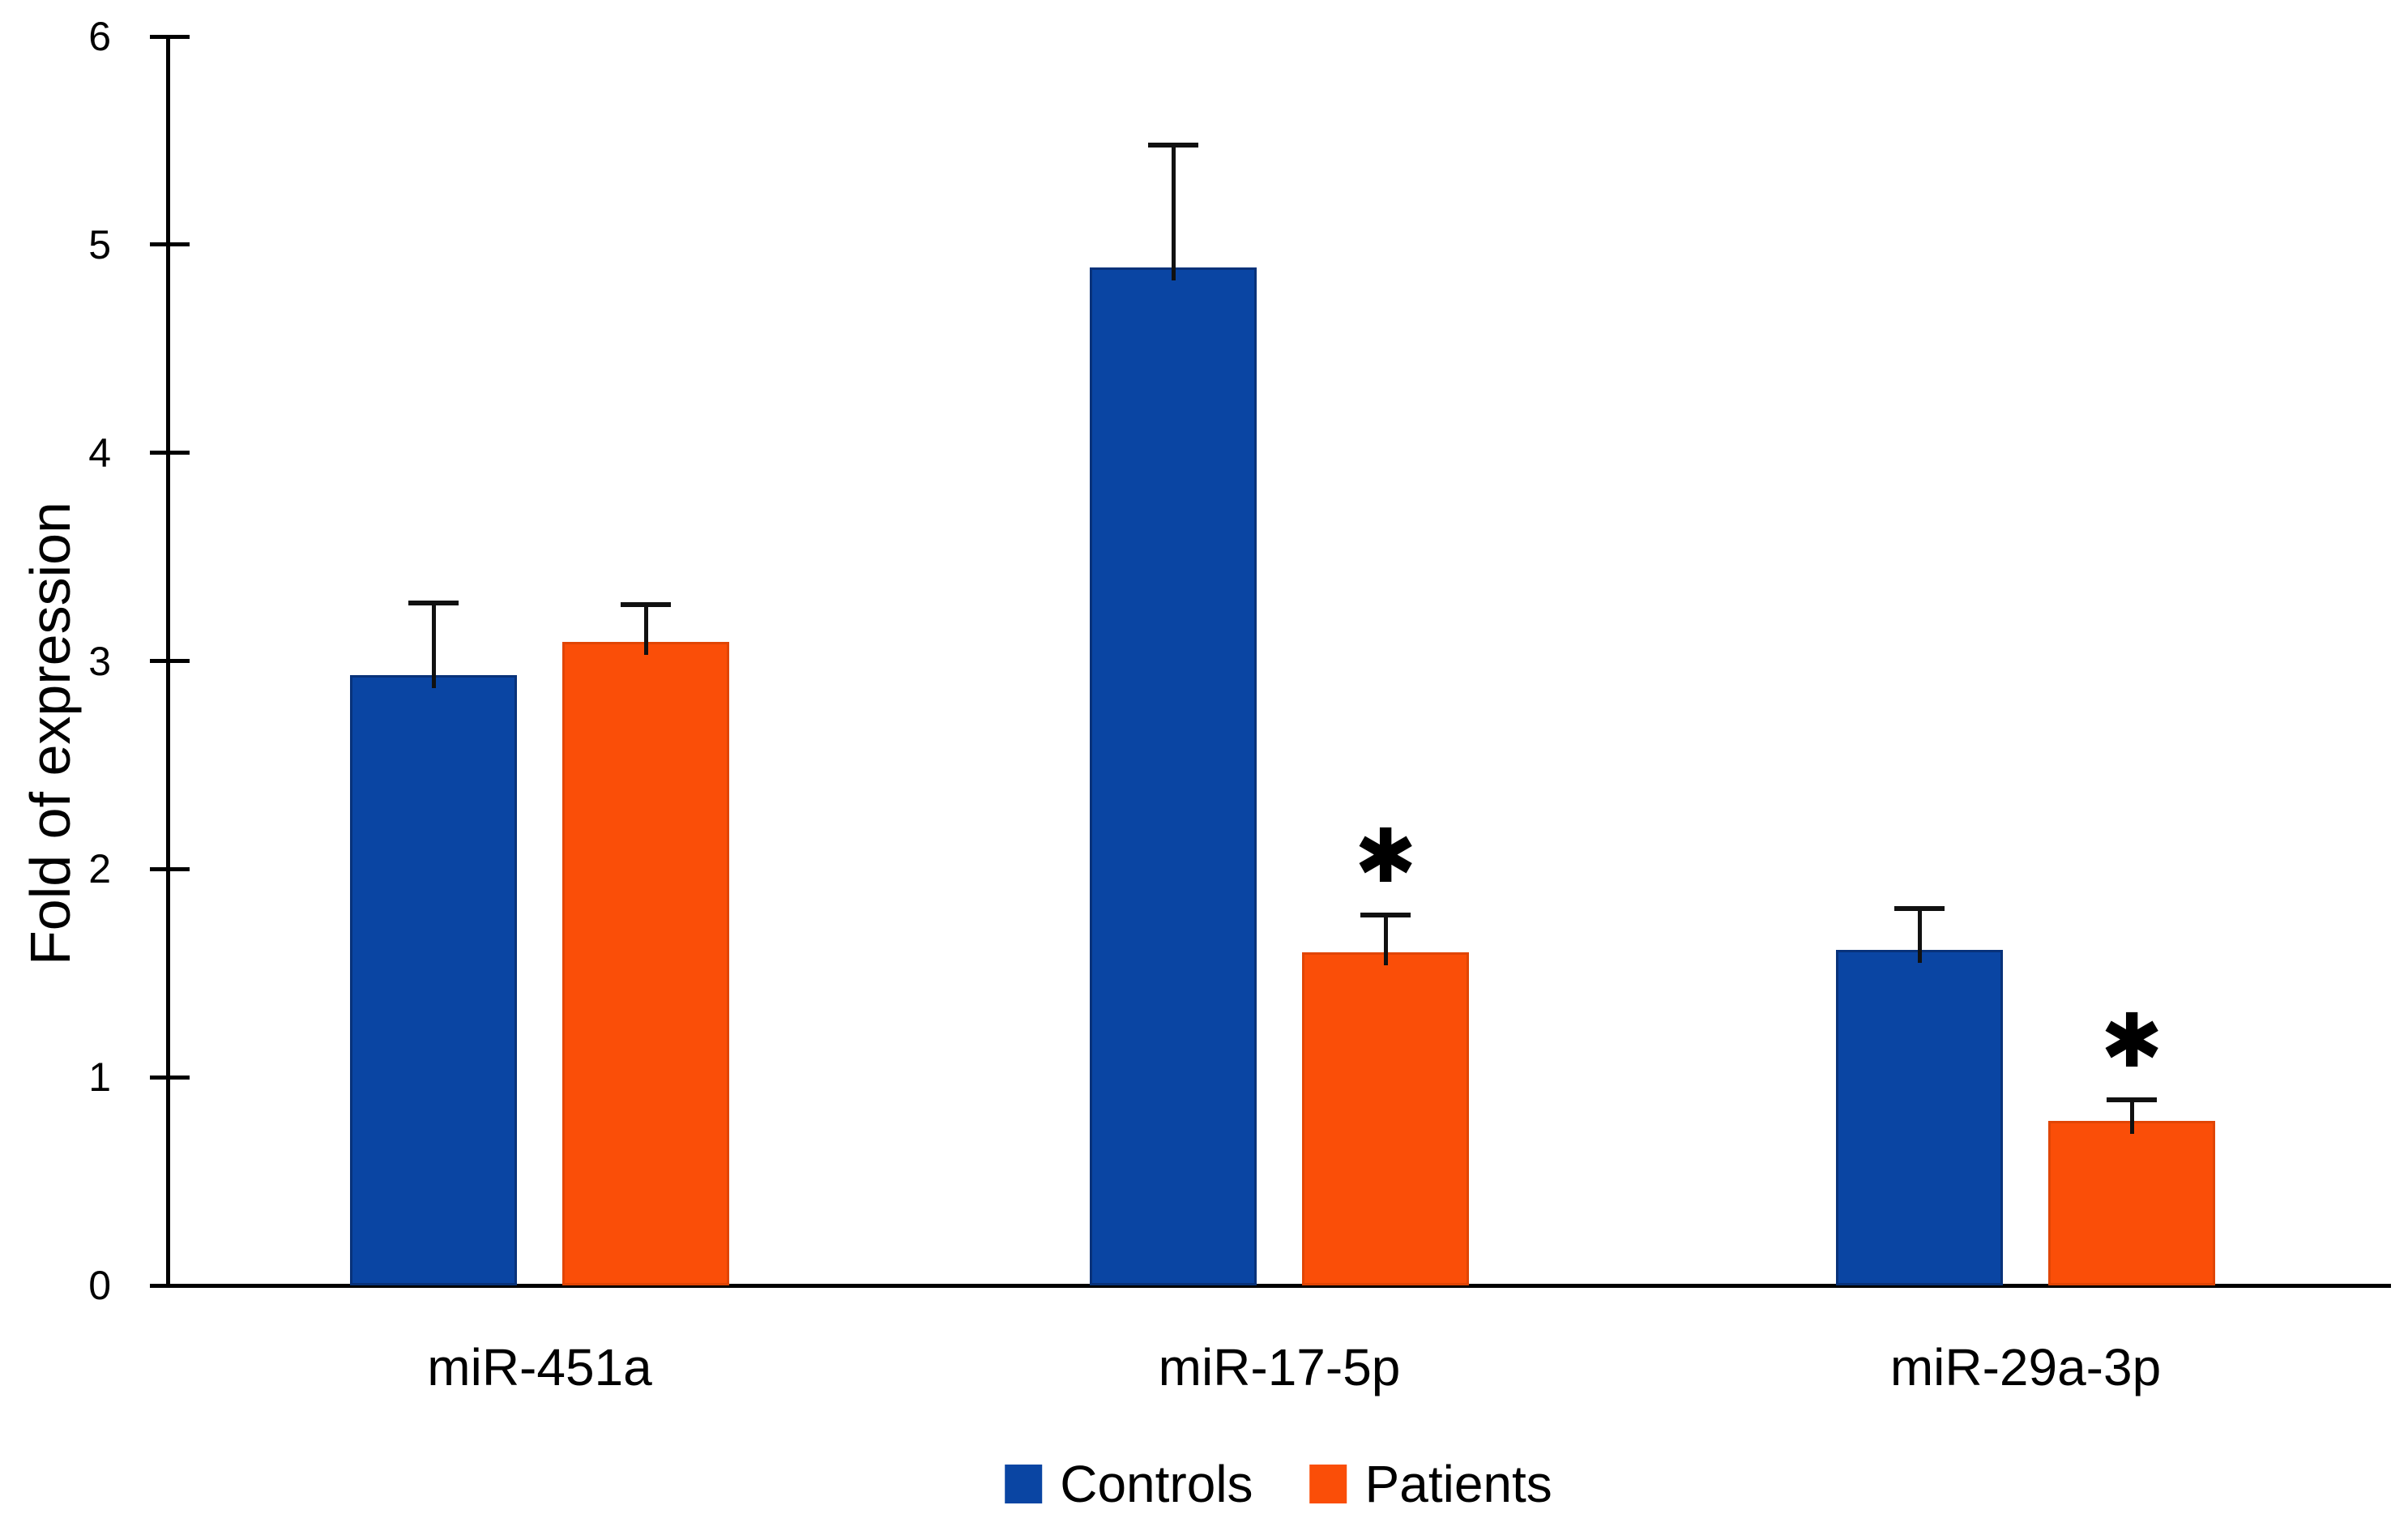 The height and width of the screenshot is (1531, 2408). I want to click on category-label-miR-17-5p: miR-17-5p, so click(1279, 1367).